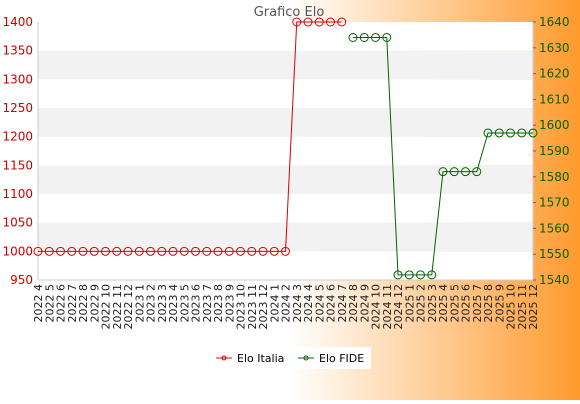 Image resolution: width=580 pixels, height=404 pixels. I want to click on x-tick-label: 2023 1, so click(139, 303).